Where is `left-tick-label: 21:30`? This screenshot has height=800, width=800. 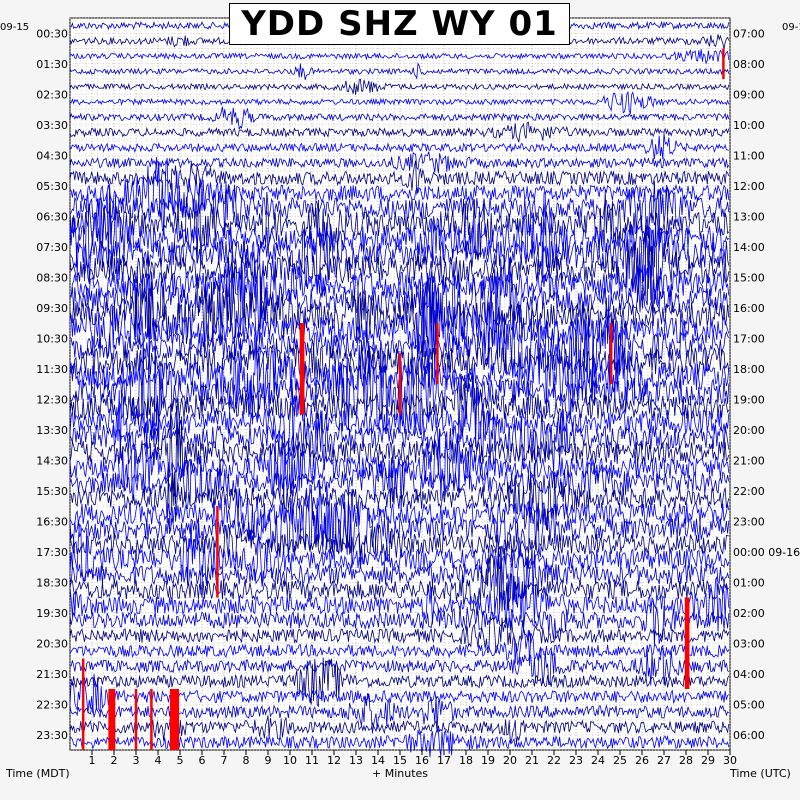
left-tick-label: 21:30 is located at coordinates (52, 674).